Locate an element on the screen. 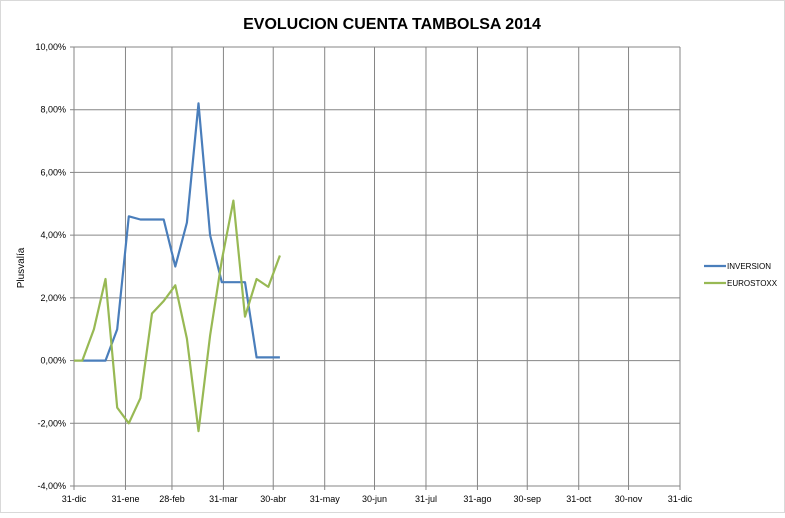 The height and width of the screenshot is (518, 785). y-tick-label: -4,00% is located at coordinates (51, 486).